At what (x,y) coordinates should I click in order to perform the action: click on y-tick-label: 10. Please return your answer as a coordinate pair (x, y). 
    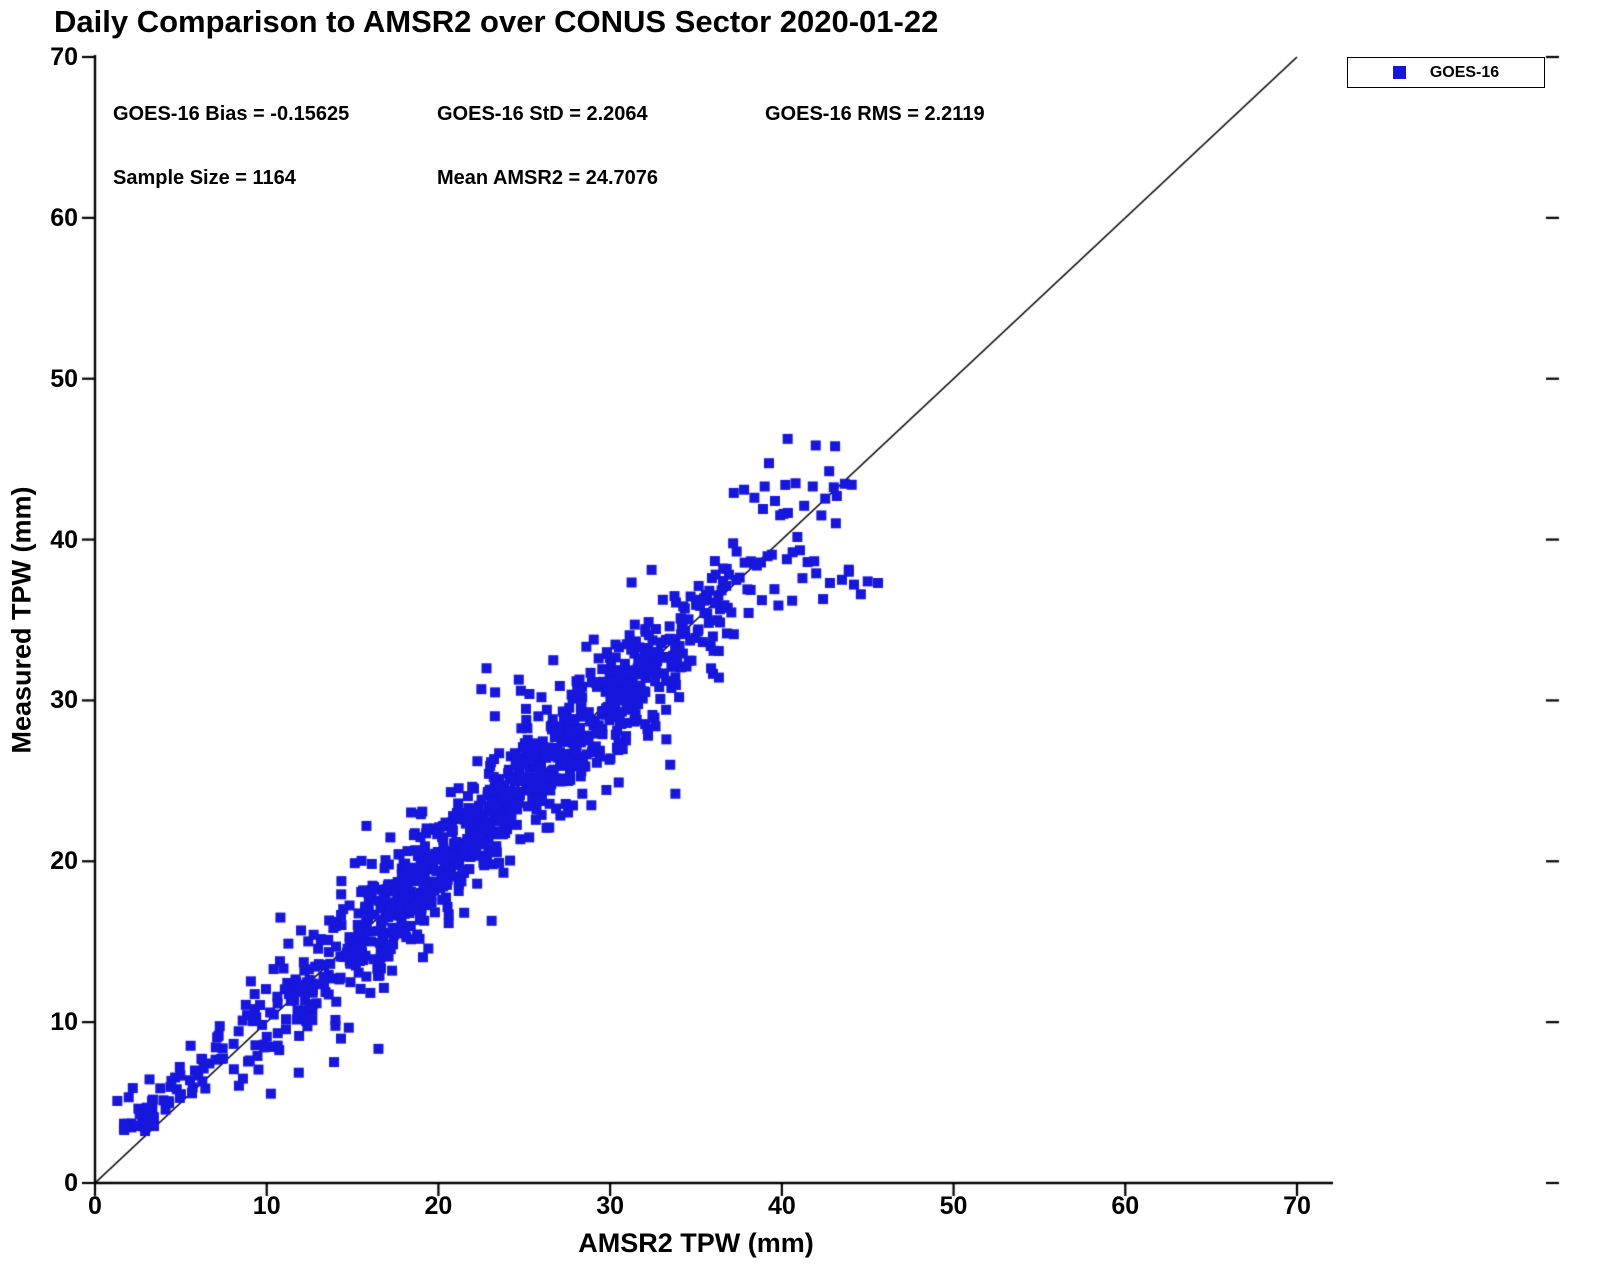
    Looking at the image, I should click on (64, 1022).